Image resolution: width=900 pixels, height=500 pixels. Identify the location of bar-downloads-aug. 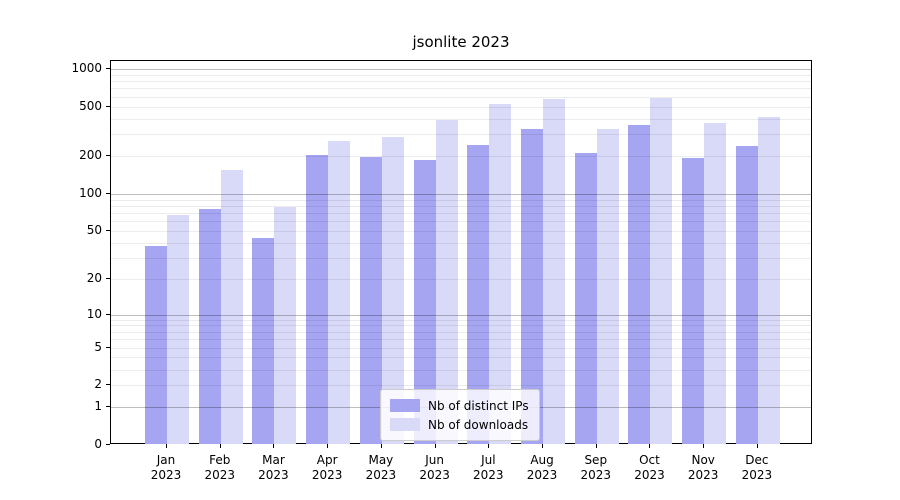
(554, 271).